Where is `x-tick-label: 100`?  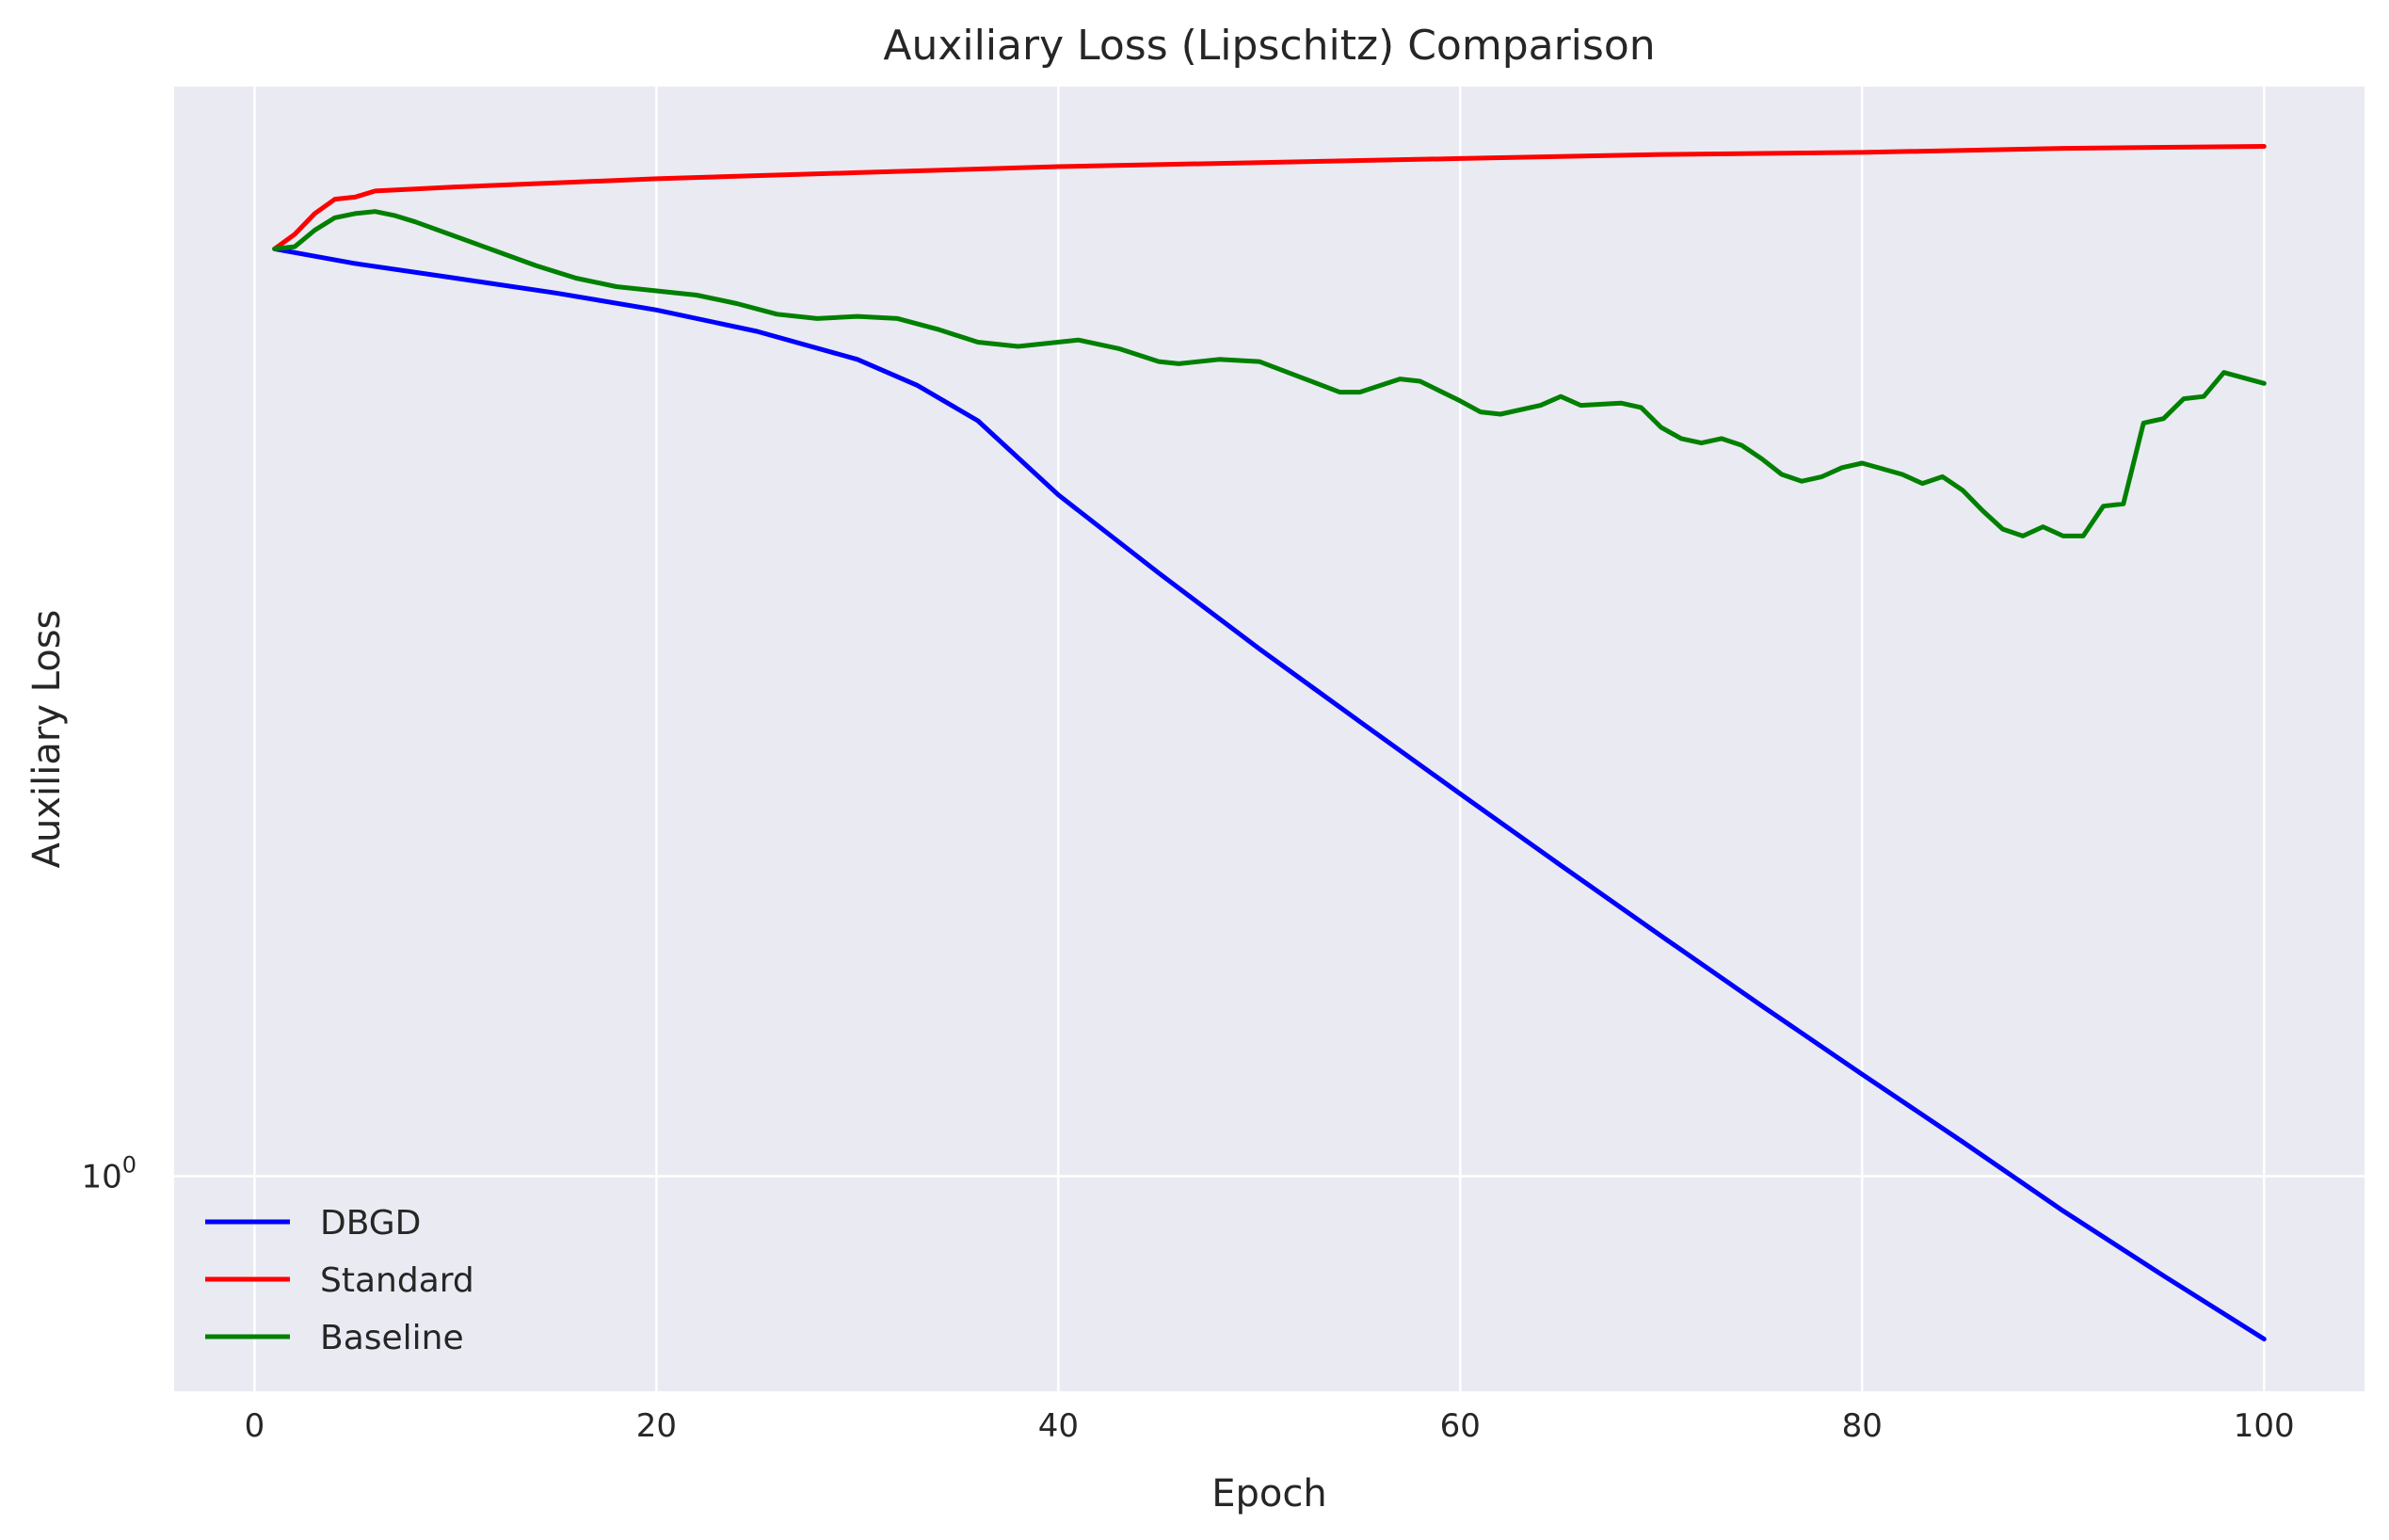
x-tick-label: 100 is located at coordinates (2264, 1426).